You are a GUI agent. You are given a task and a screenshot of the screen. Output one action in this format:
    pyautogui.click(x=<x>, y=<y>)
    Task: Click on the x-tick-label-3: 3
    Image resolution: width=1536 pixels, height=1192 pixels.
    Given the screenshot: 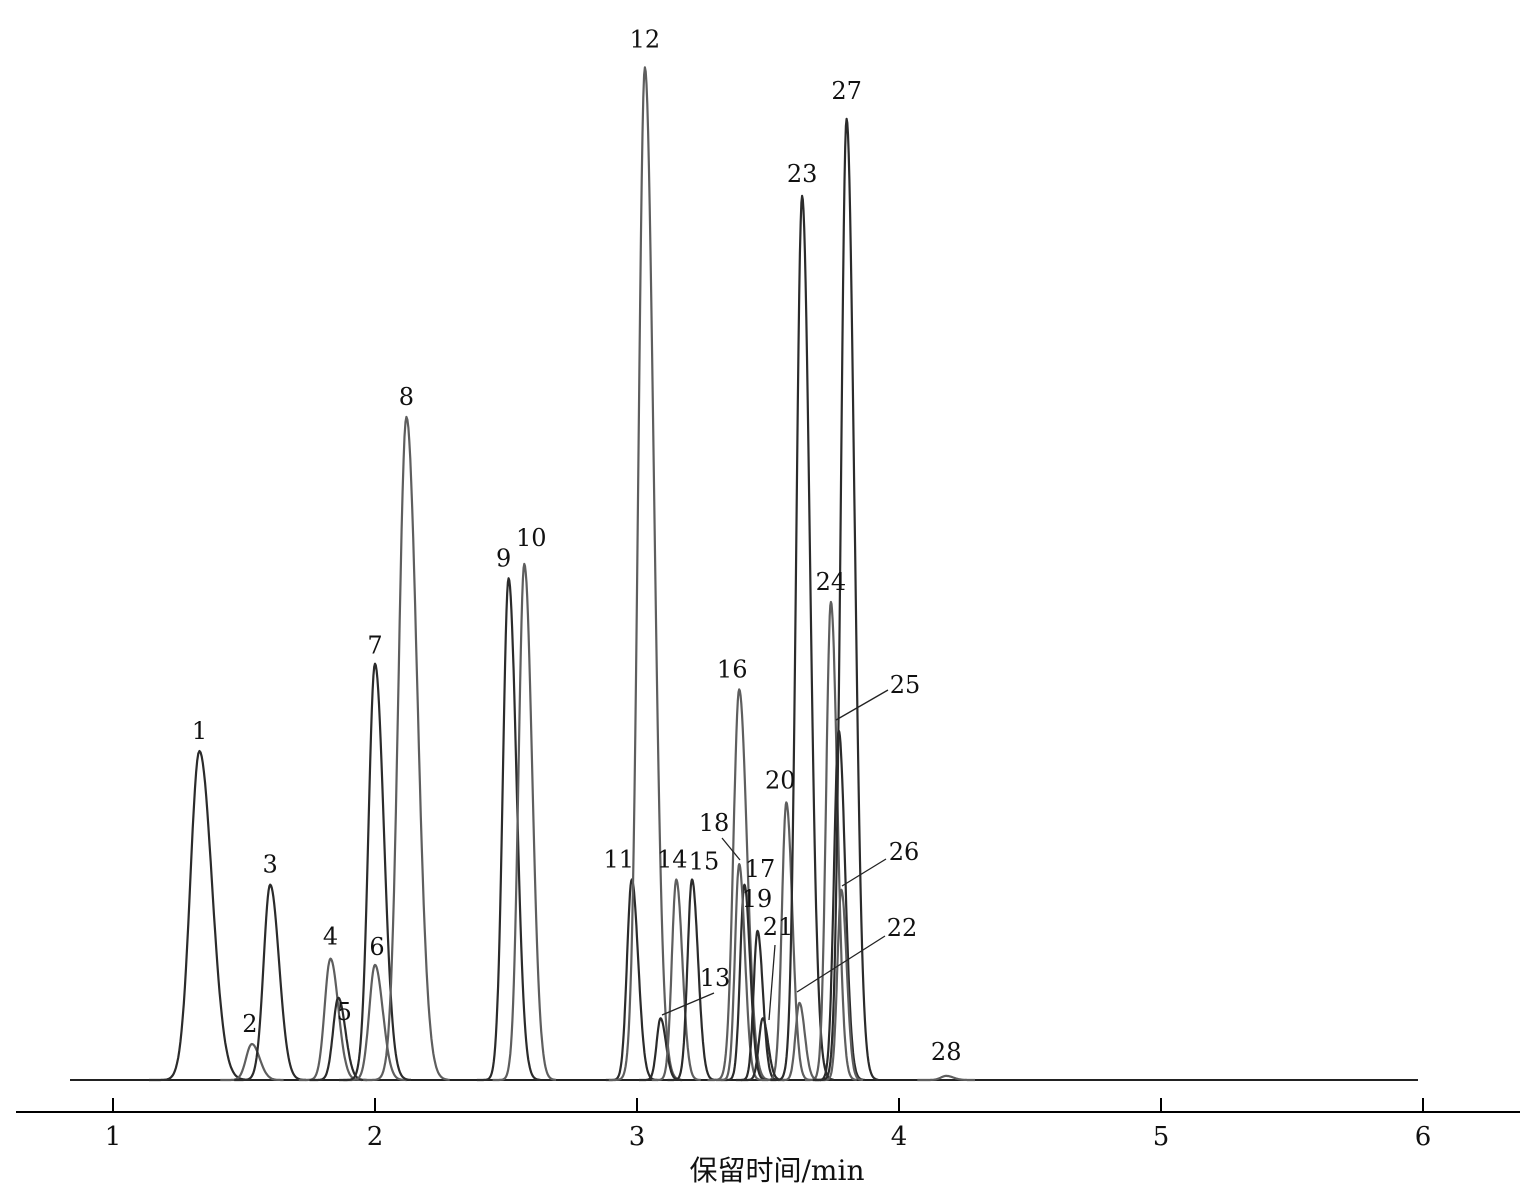 What is the action you would take?
    pyautogui.click(x=637, y=1137)
    